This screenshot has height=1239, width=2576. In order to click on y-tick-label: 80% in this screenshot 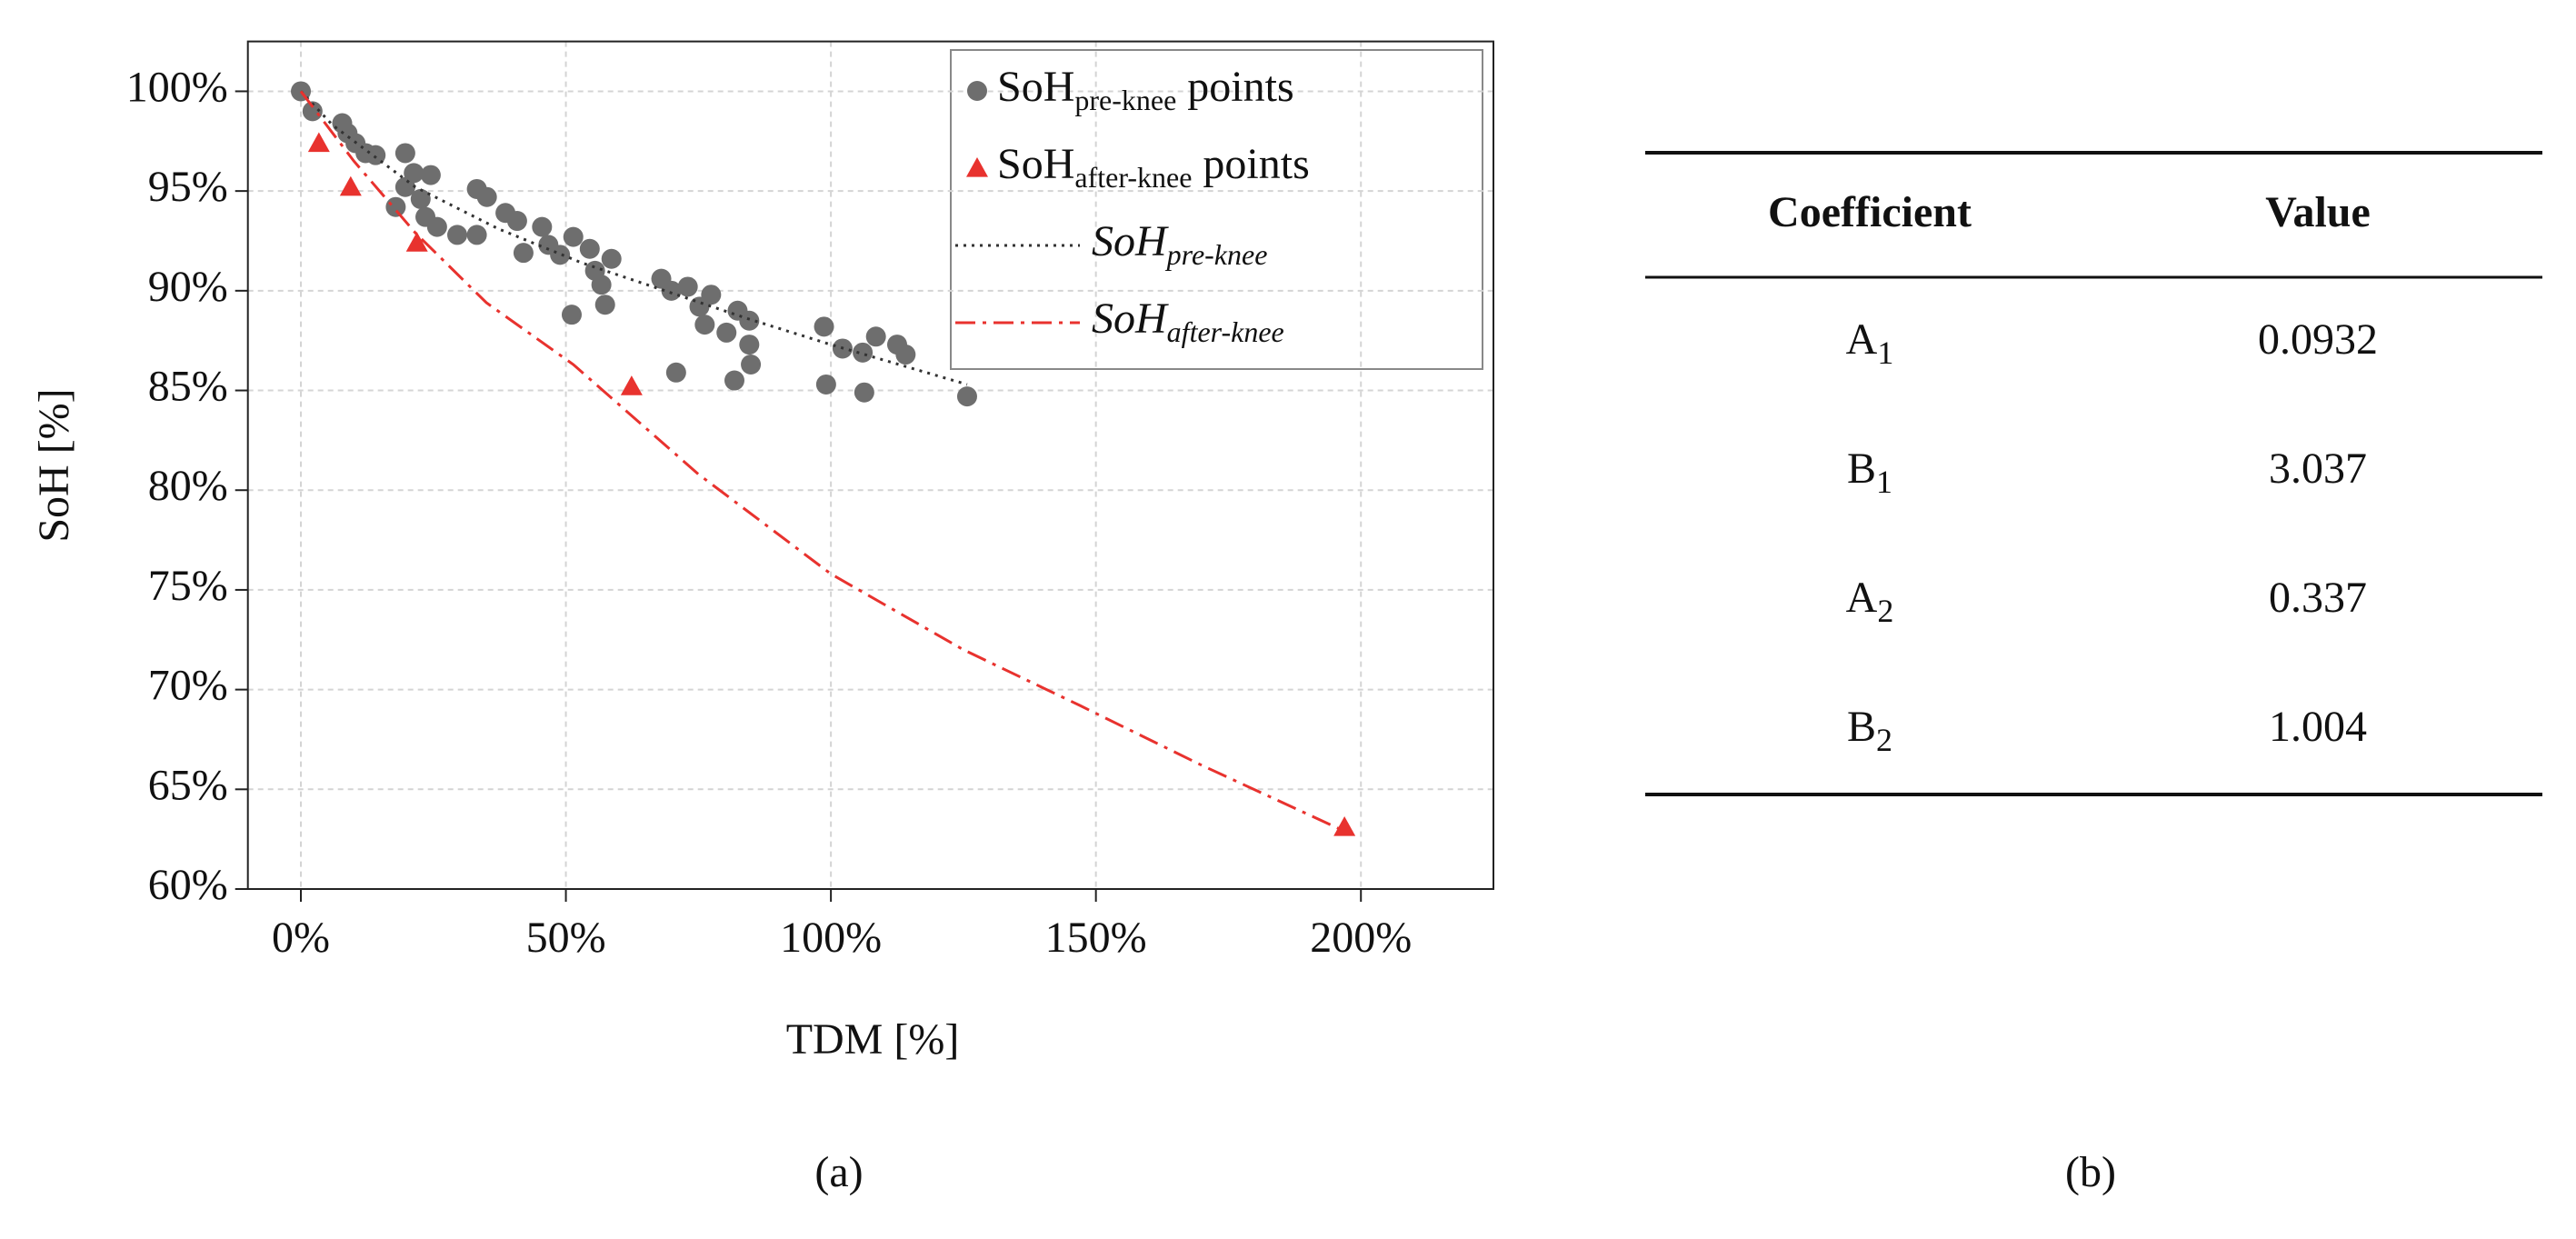, I will do `click(188, 486)`.